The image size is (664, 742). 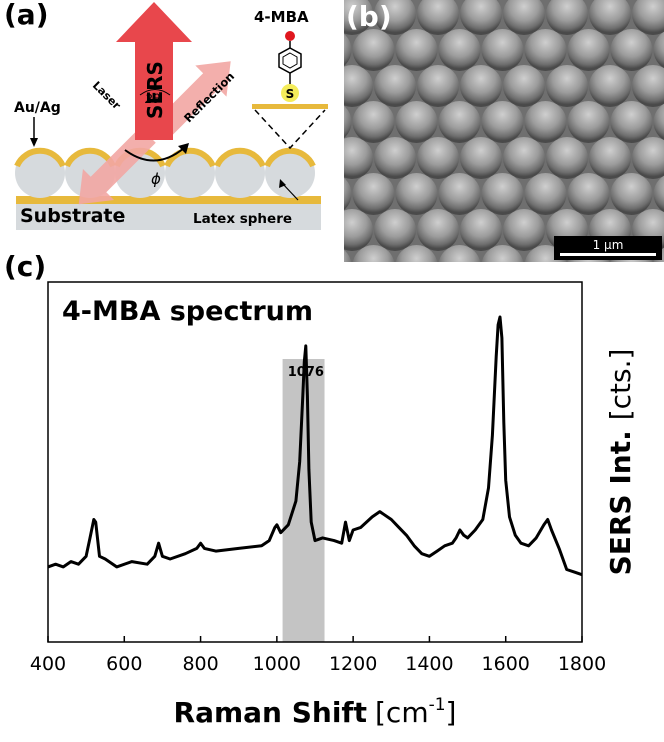 I want to click on x-tick-label: 800, so click(x=200, y=664).